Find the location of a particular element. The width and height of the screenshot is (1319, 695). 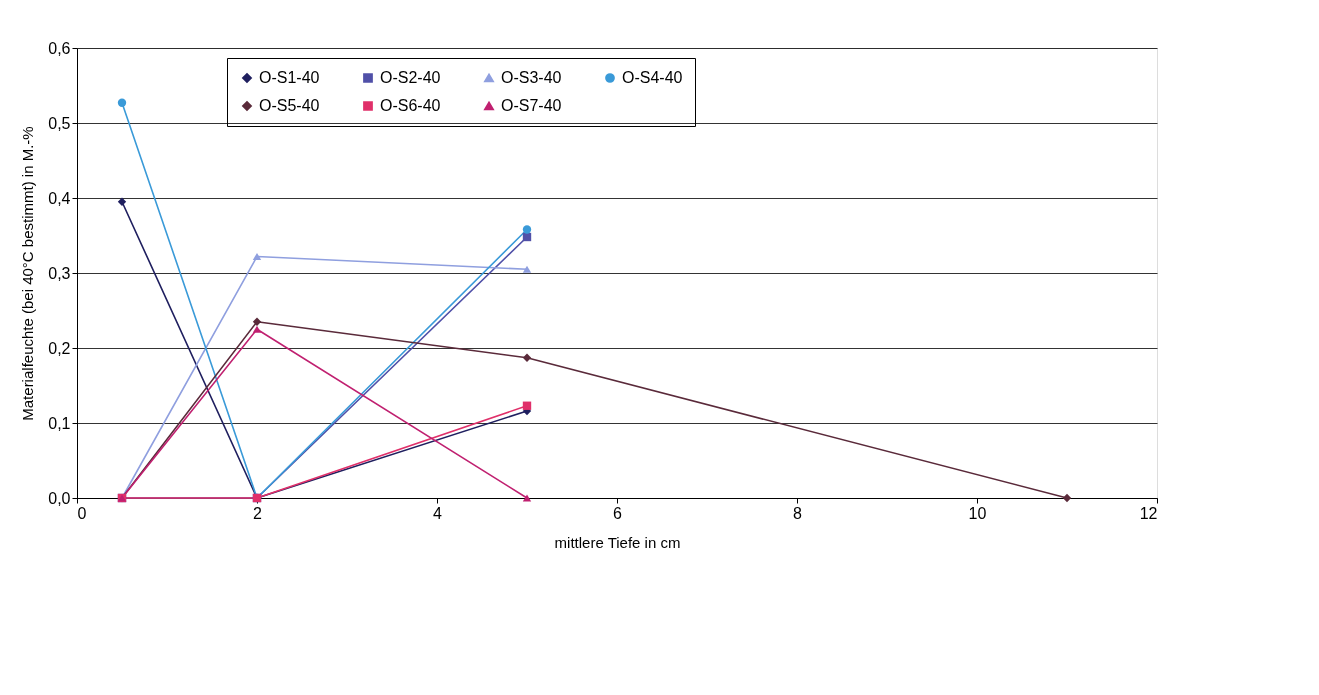

y-tick-label: 0,4 is located at coordinates (59, 198).